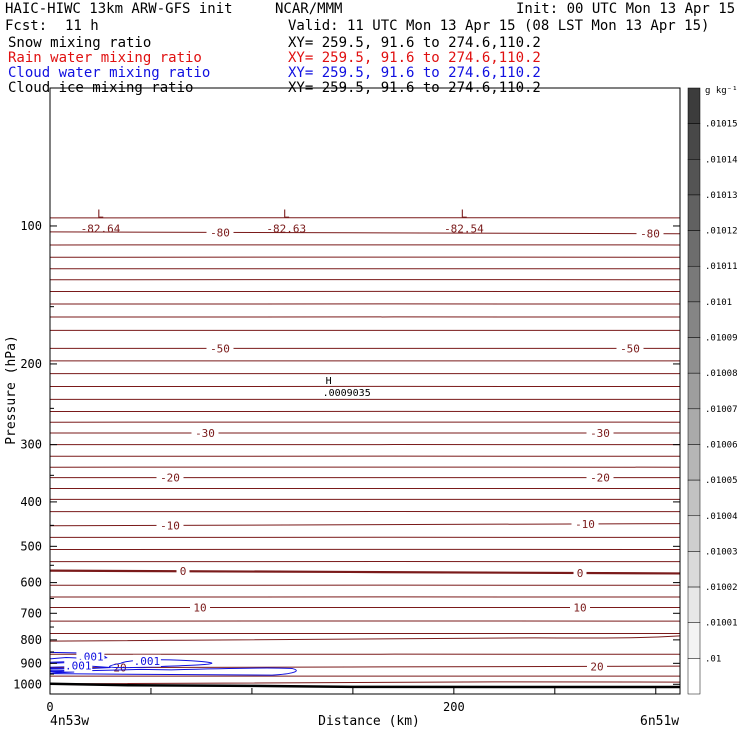 This screenshot has width=740, height=740. I want to click on isotherm-label: -20, so click(600, 478).